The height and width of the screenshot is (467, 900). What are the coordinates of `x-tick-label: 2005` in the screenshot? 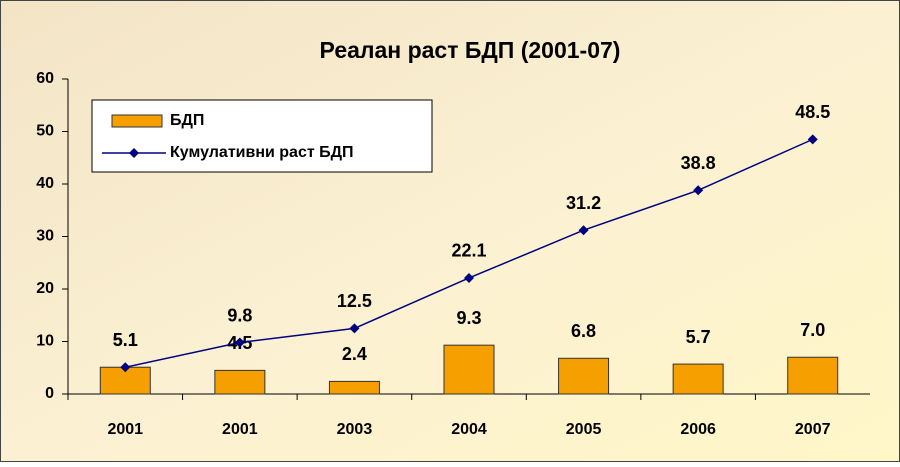 It's located at (584, 429).